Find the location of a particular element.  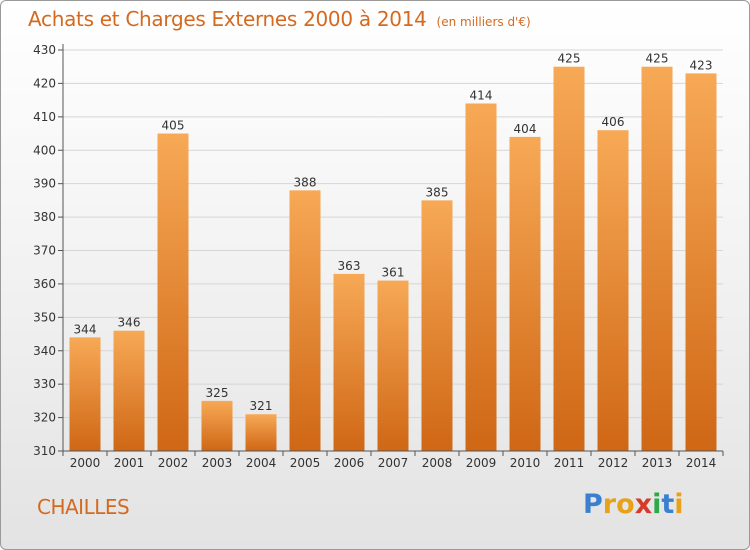

y-tick-label: 420 is located at coordinates (44, 83).